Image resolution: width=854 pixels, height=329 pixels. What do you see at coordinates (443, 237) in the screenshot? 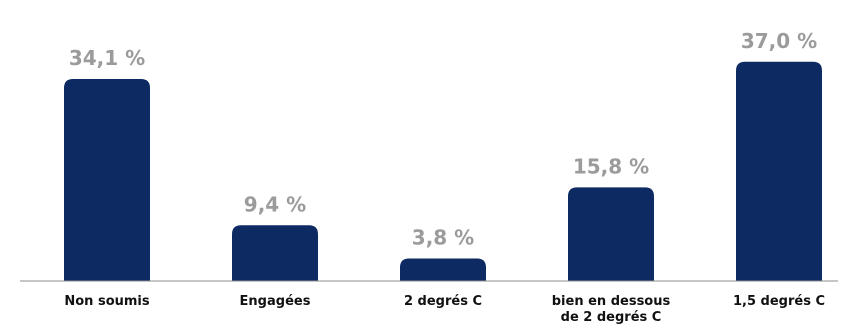
I see `value-label-3: 3,8 %` at bounding box center [443, 237].